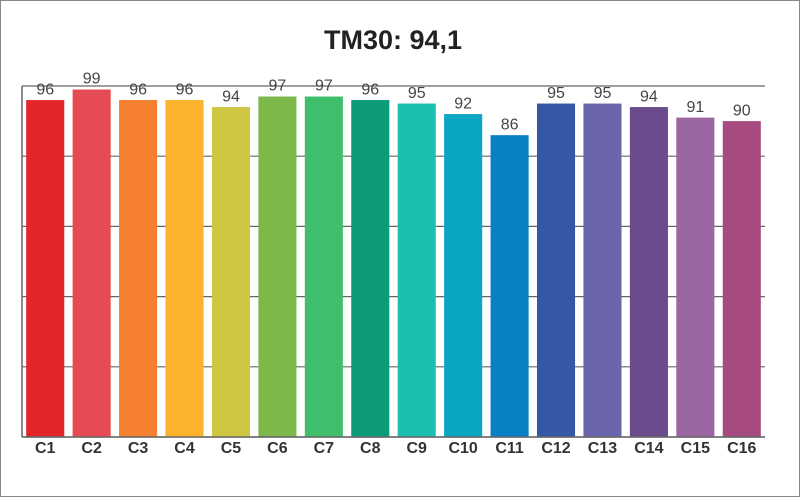 This screenshot has height=497, width=800. I want to click on x-tick-label: C7, so click(324, 448).